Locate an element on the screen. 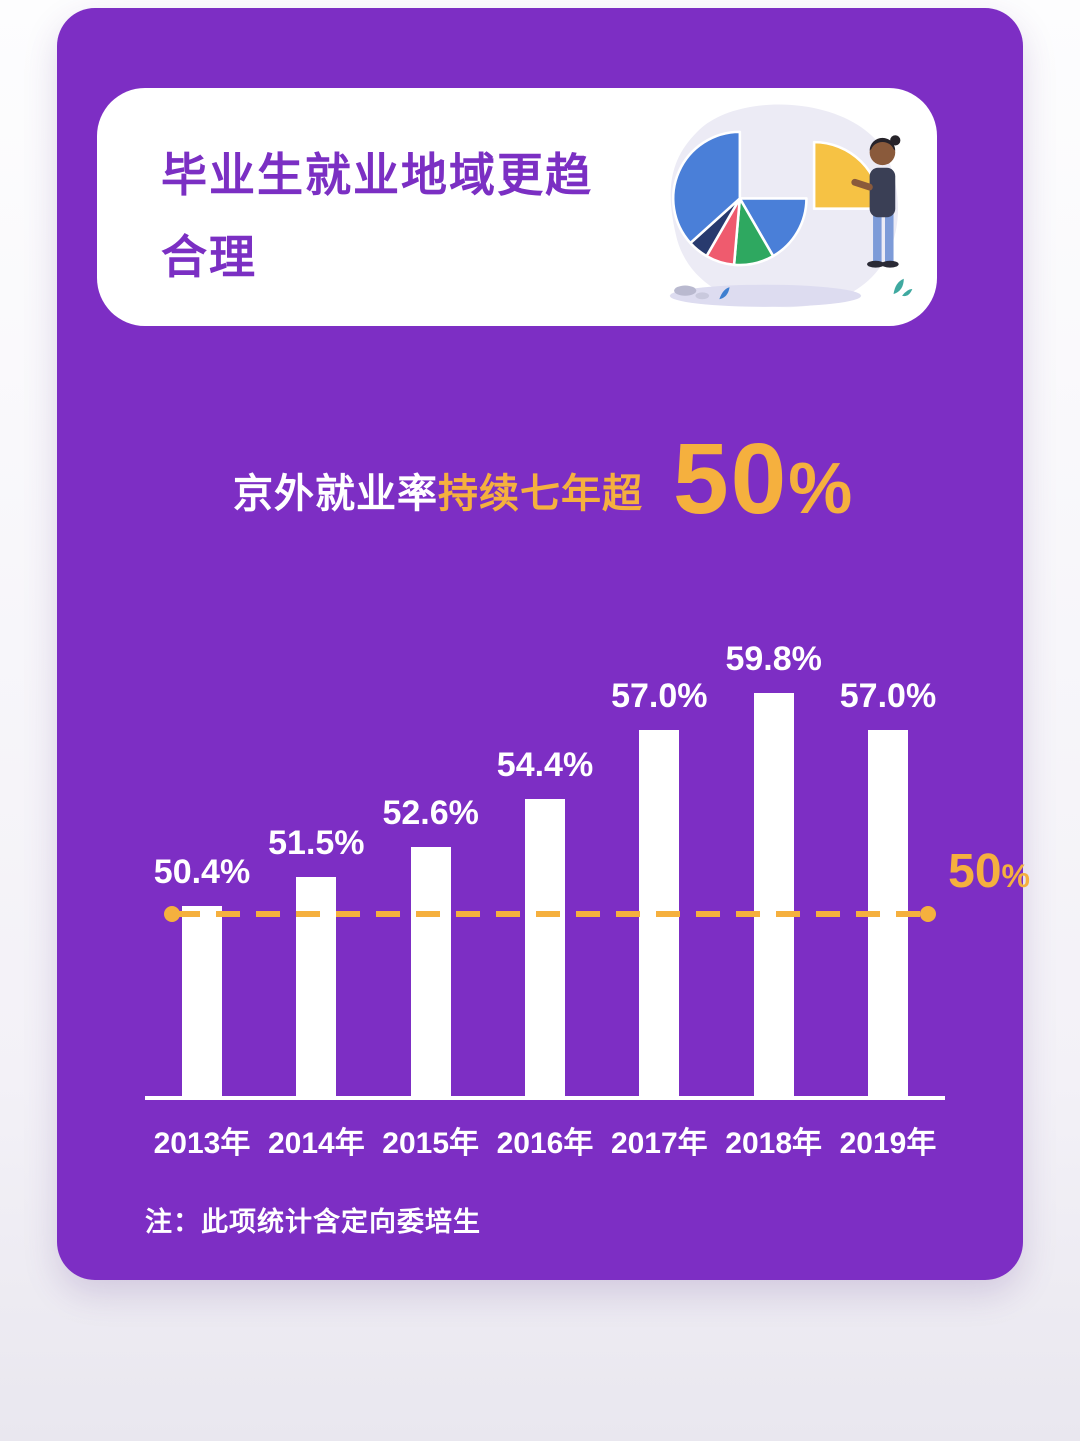 The width and height of the screenshot is (1080, 1441). bar-column: 50.4% is located at coordinates (202, 868).